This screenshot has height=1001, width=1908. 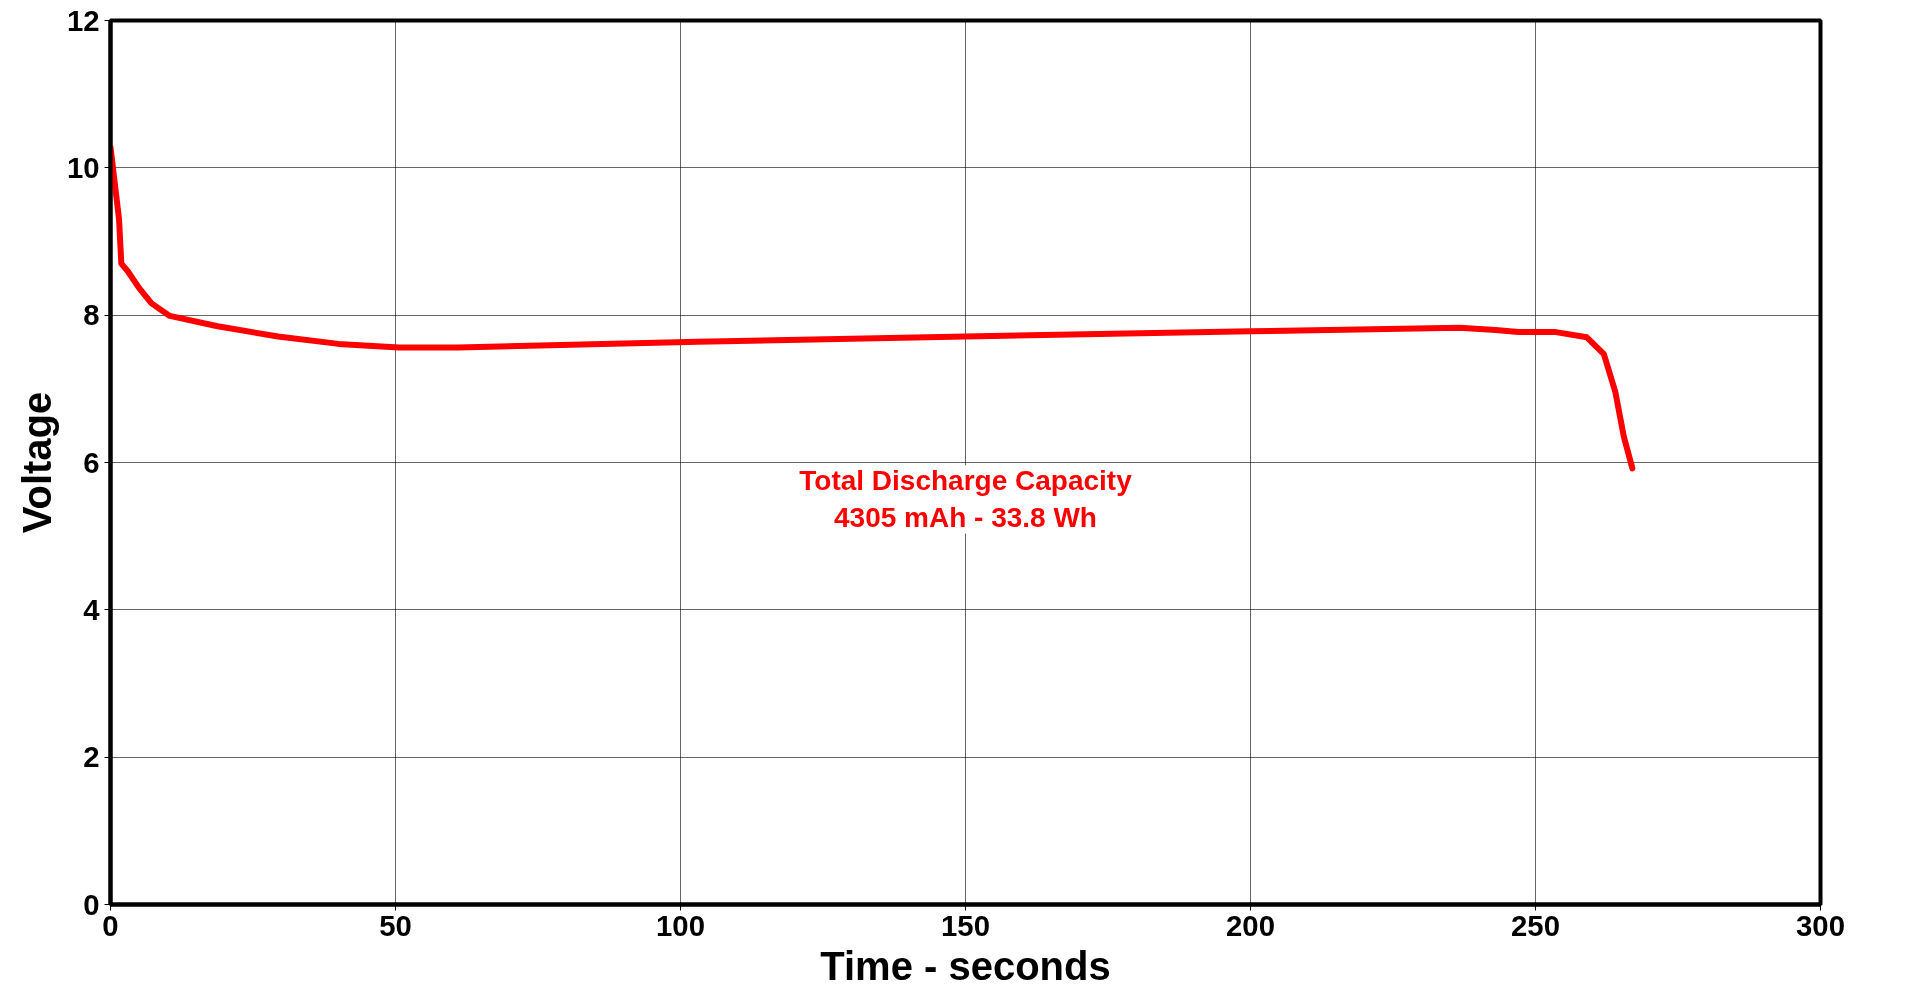 What do you see at coordinates (83, 167) in the screenshot?
I see `y-tick-label: 10` at bounding box center [83, 167].